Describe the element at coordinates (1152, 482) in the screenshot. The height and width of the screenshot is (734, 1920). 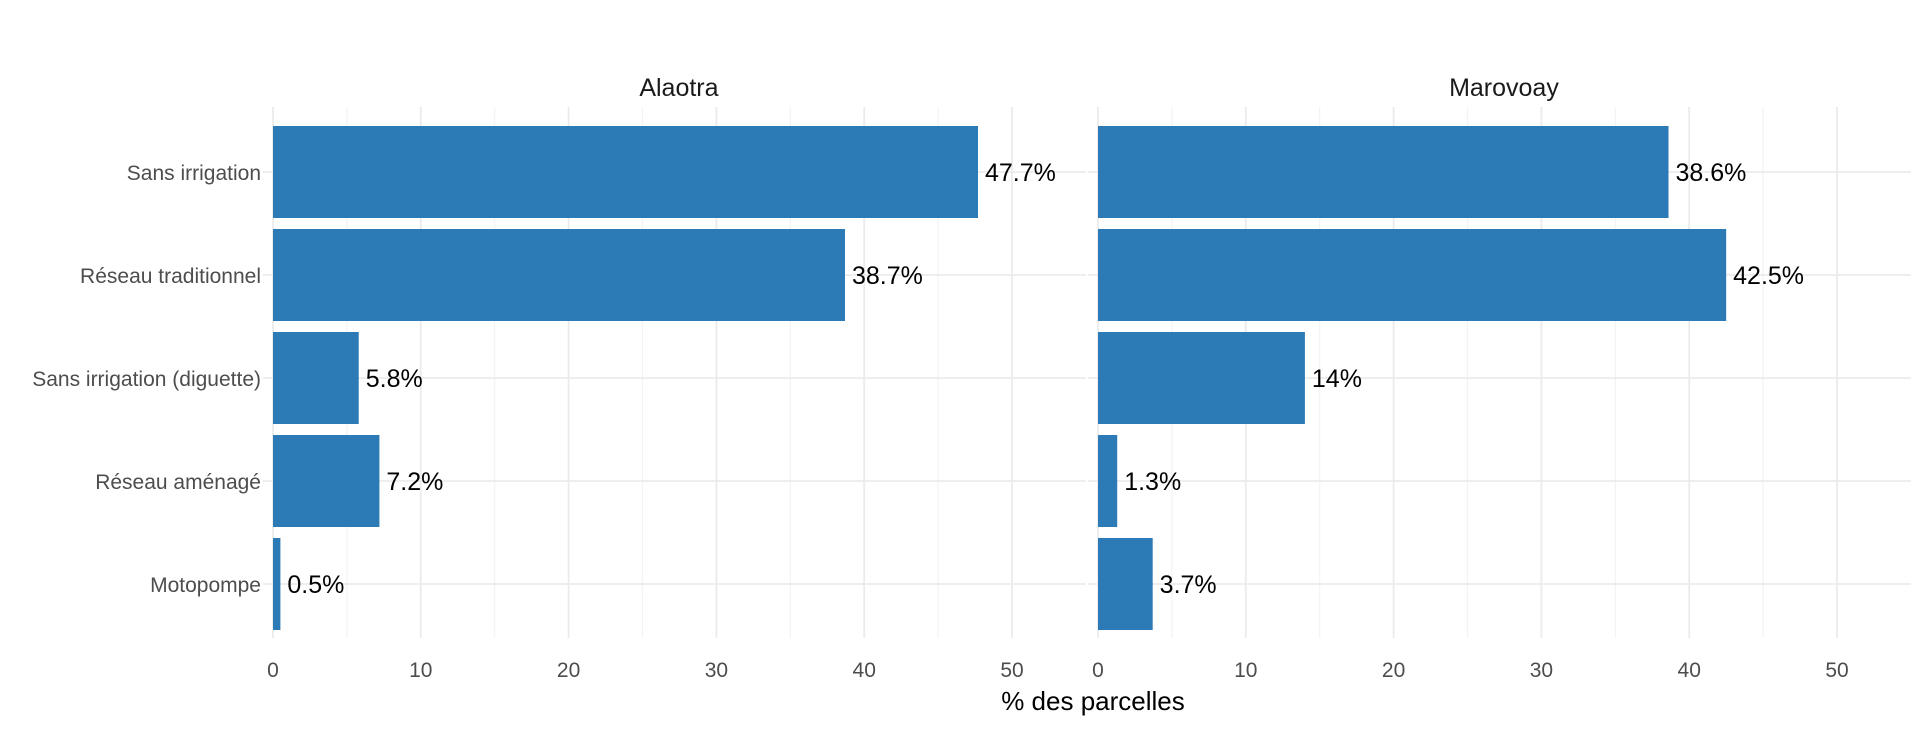
I see `data-label: 1.3%` at that location.